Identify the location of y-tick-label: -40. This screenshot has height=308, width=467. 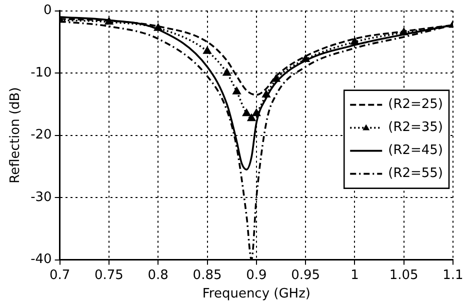
(41, 260).